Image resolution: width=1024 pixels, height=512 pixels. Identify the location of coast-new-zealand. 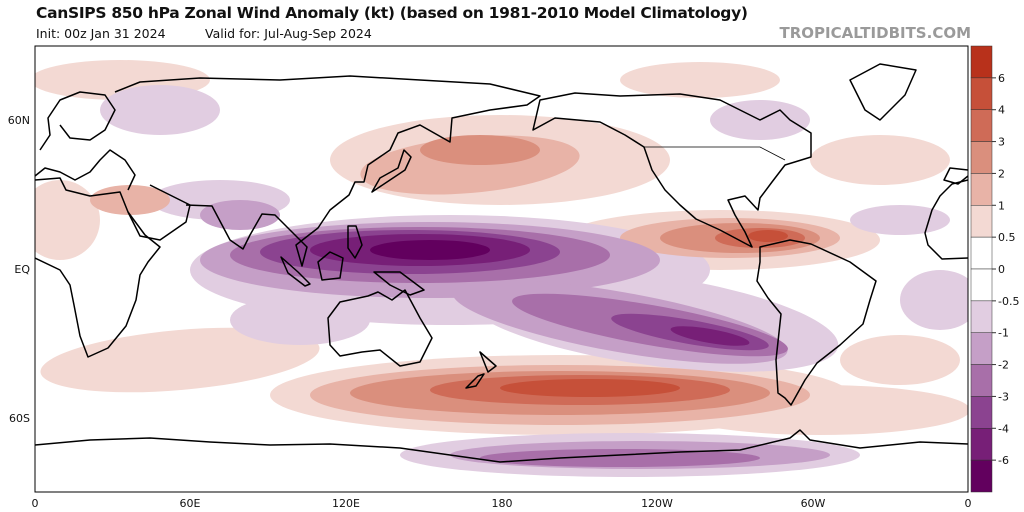
(481, 370).